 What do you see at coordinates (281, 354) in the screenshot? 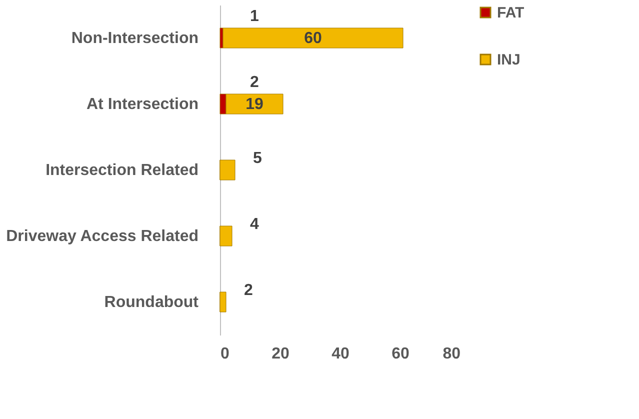
I see `x-tick-label: 20` at bounding box center [281, 354].